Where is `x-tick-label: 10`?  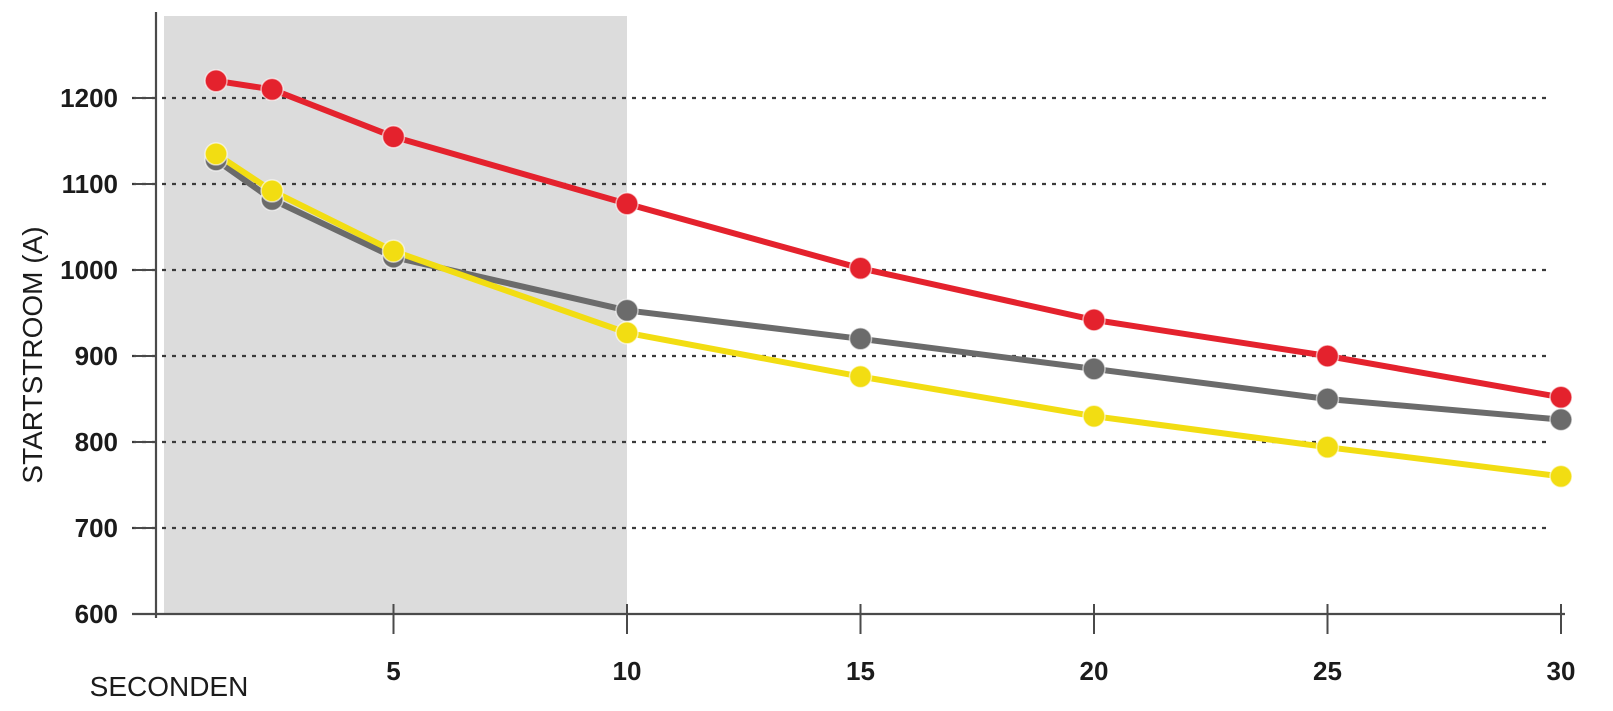 x-tick-label: 10 is located at coordinates (627, 671).